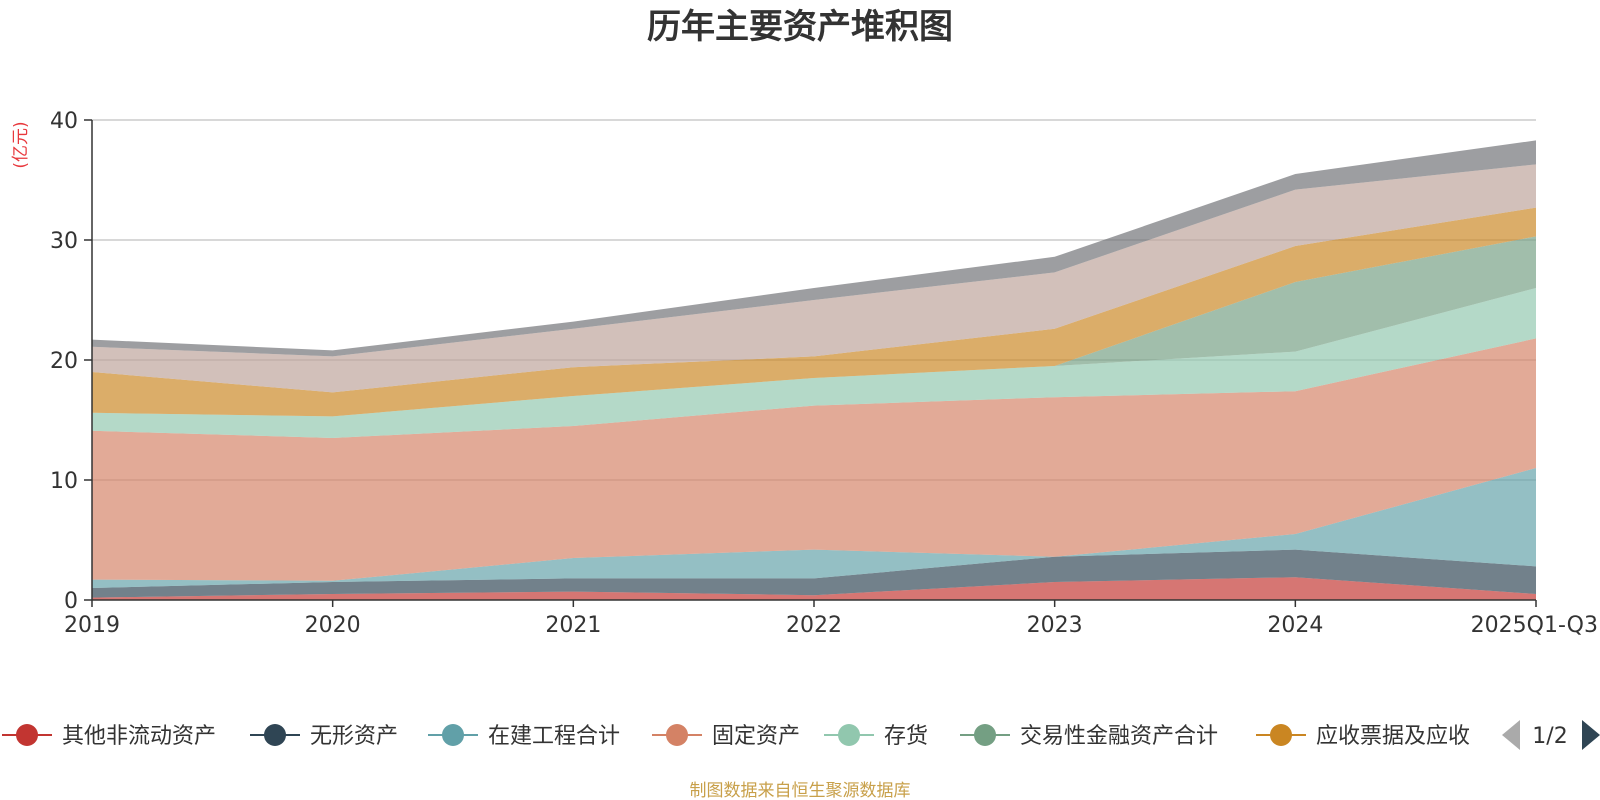 This screenshot has width=1600, height=800. I want to click on legend-item: 交易性金融资产合计, so click(1089, 736).